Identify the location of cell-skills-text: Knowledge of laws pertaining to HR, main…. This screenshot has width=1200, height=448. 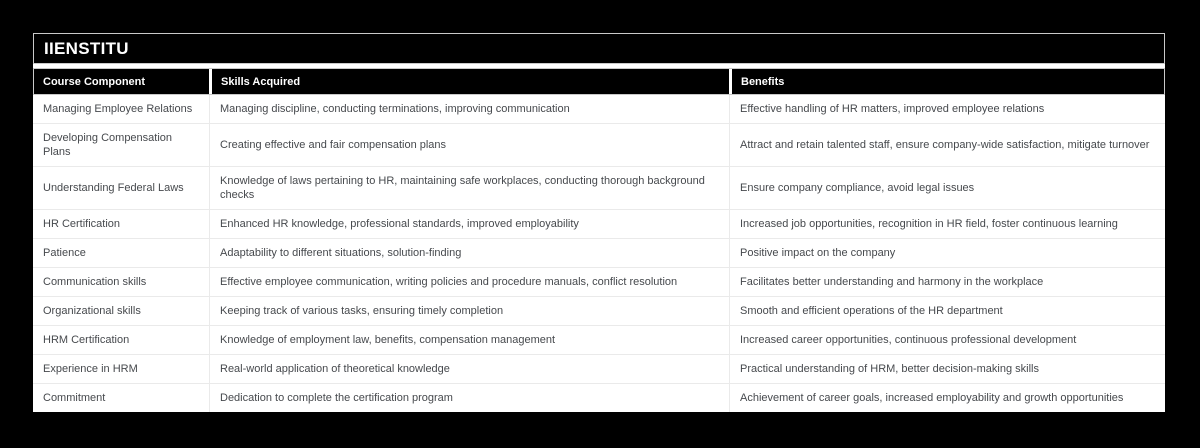
(462, 188).